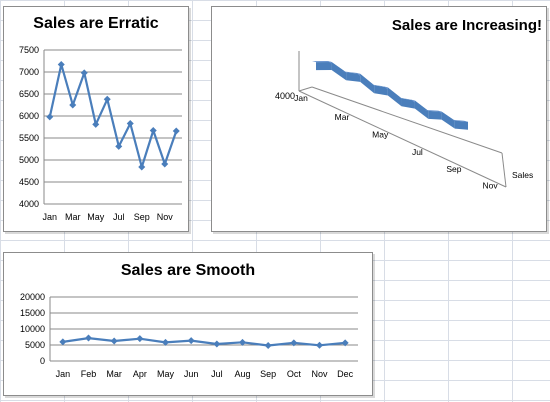  Describe the element at coordinates (29, 182) in the screenshot. I see `y-tick-label: 4500` at that location.